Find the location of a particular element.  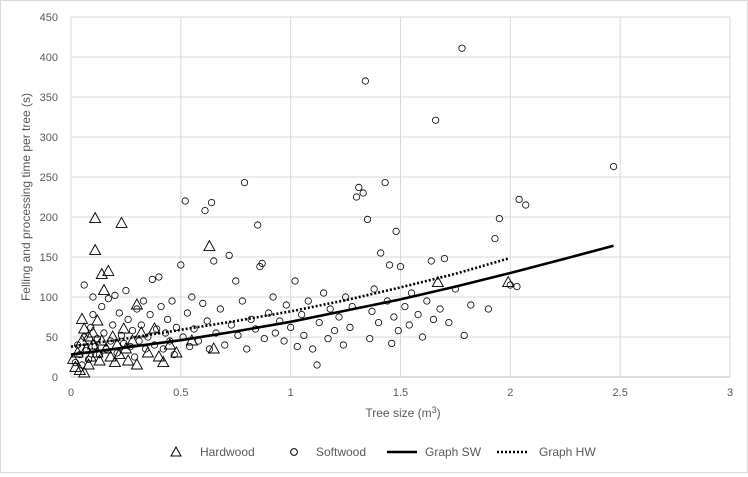

legend-label-graph-hw: Graph HW is located at coordinates (567, 452).